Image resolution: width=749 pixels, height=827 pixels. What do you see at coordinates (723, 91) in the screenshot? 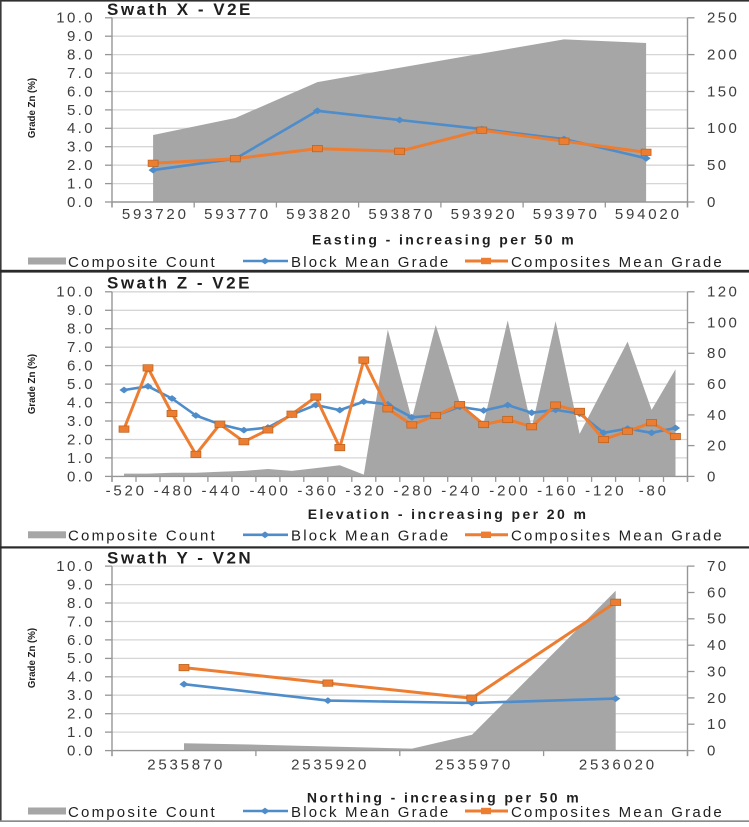
I see `svg-text: 150` at bounding box center [723, 91].